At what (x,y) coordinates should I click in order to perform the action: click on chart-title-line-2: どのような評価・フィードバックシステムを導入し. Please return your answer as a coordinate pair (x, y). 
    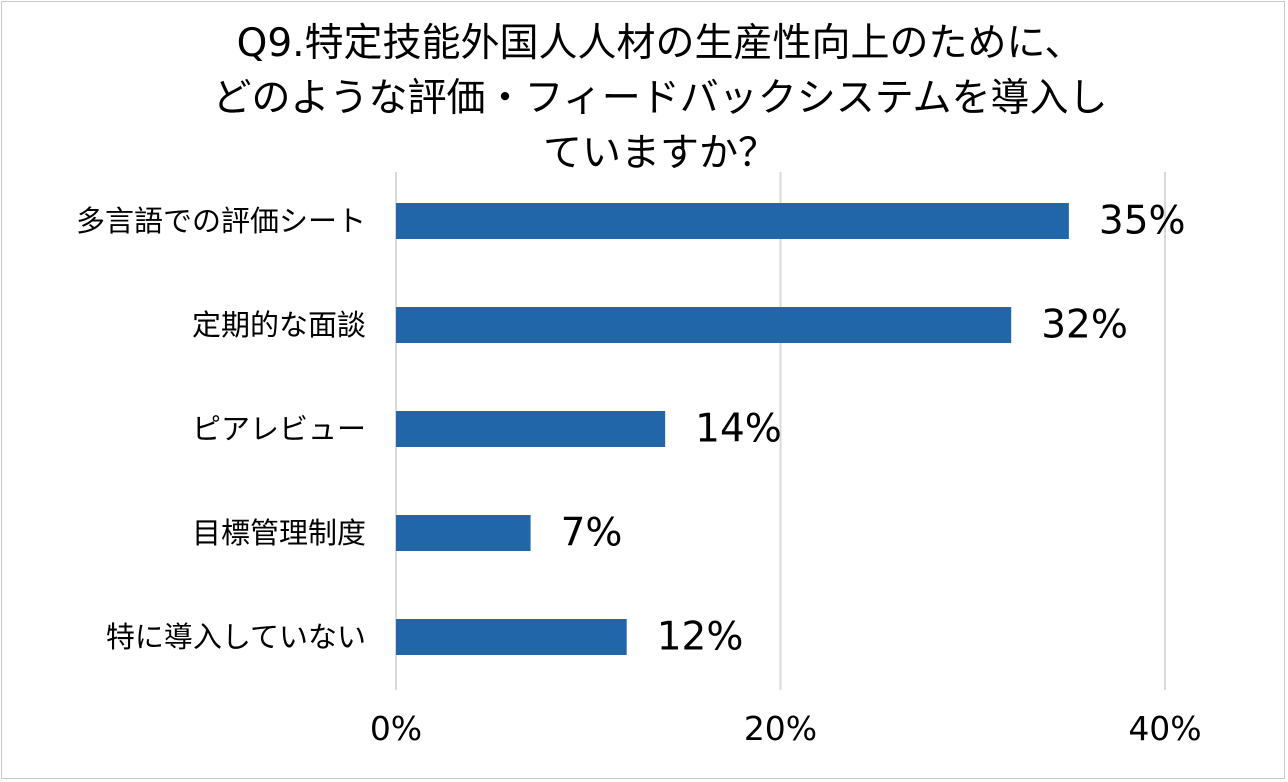
    Looking at the image, I should click on (660, 98).